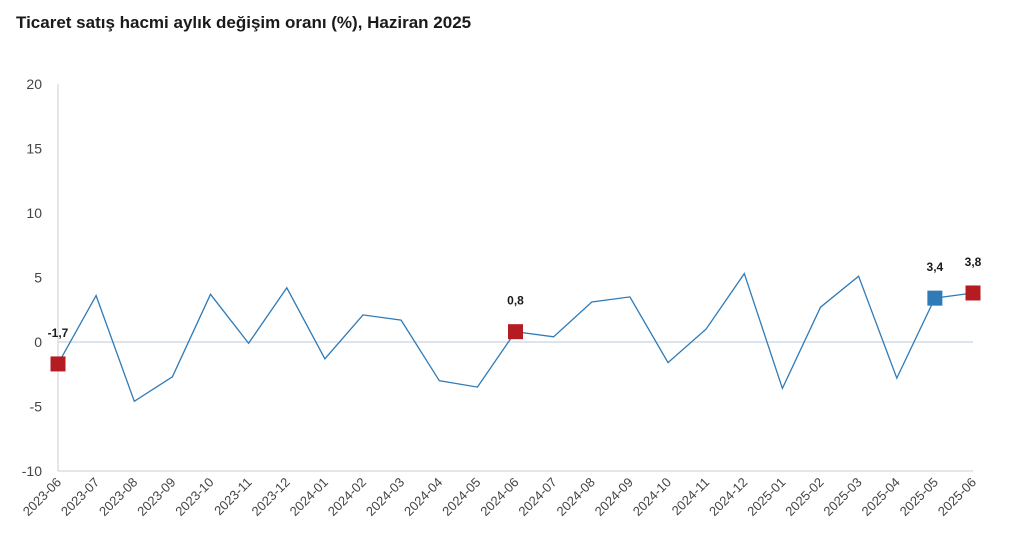 This screenshot has width=1018, height=556. What do you see at coordinates (423, 497) in the screenshot?
I see `x-tick-label: 2024-04` at bounding box center [423, 497].